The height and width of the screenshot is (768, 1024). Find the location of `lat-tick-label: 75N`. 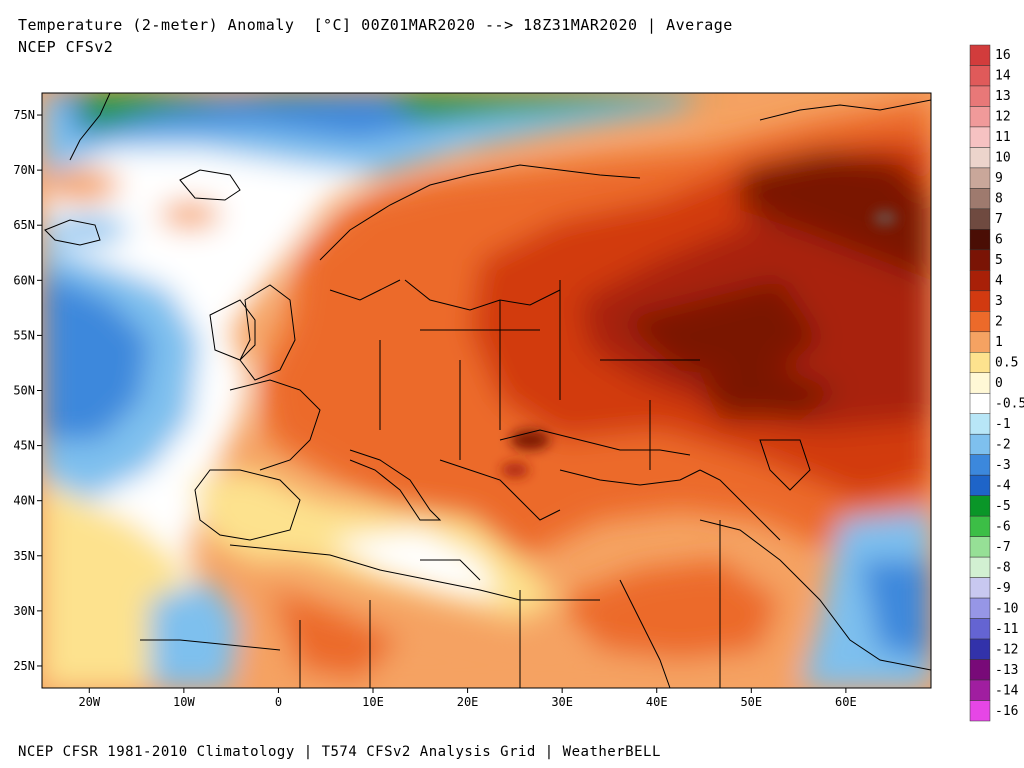

lat-tick-label: 75N is located at coordinates (24, 115).